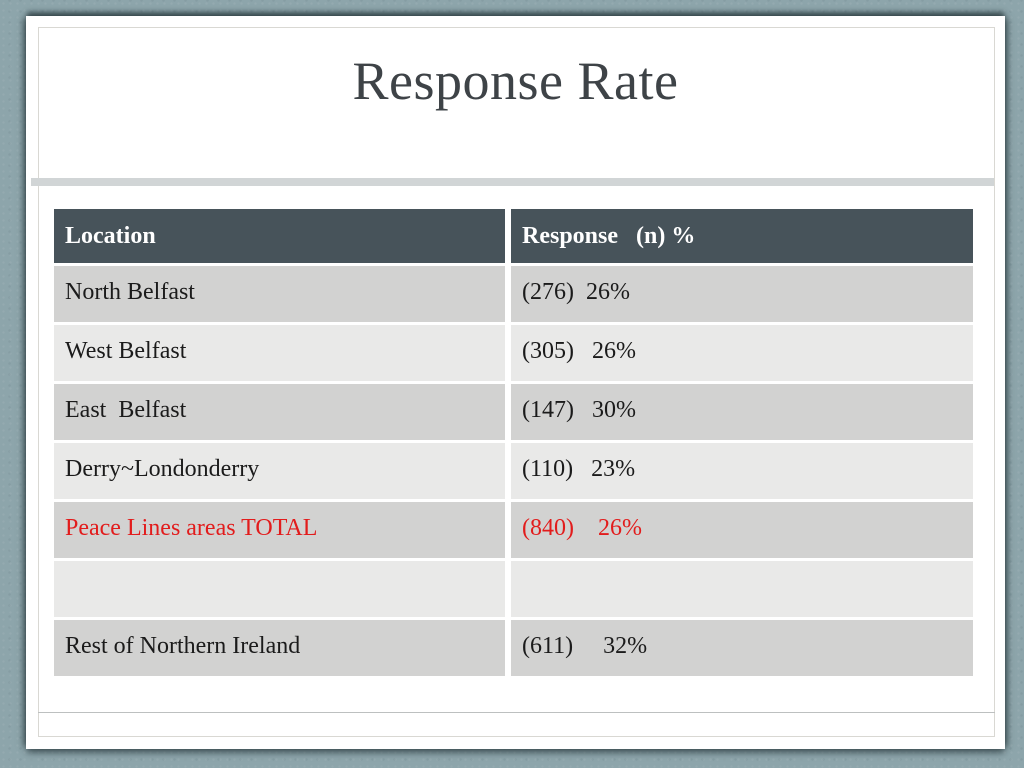  What do you see at coordinates (279, 530) in the screenshot?
I see `table-cell-location: Peace Lines areas TOTAL` at bounding box center [279, 530].